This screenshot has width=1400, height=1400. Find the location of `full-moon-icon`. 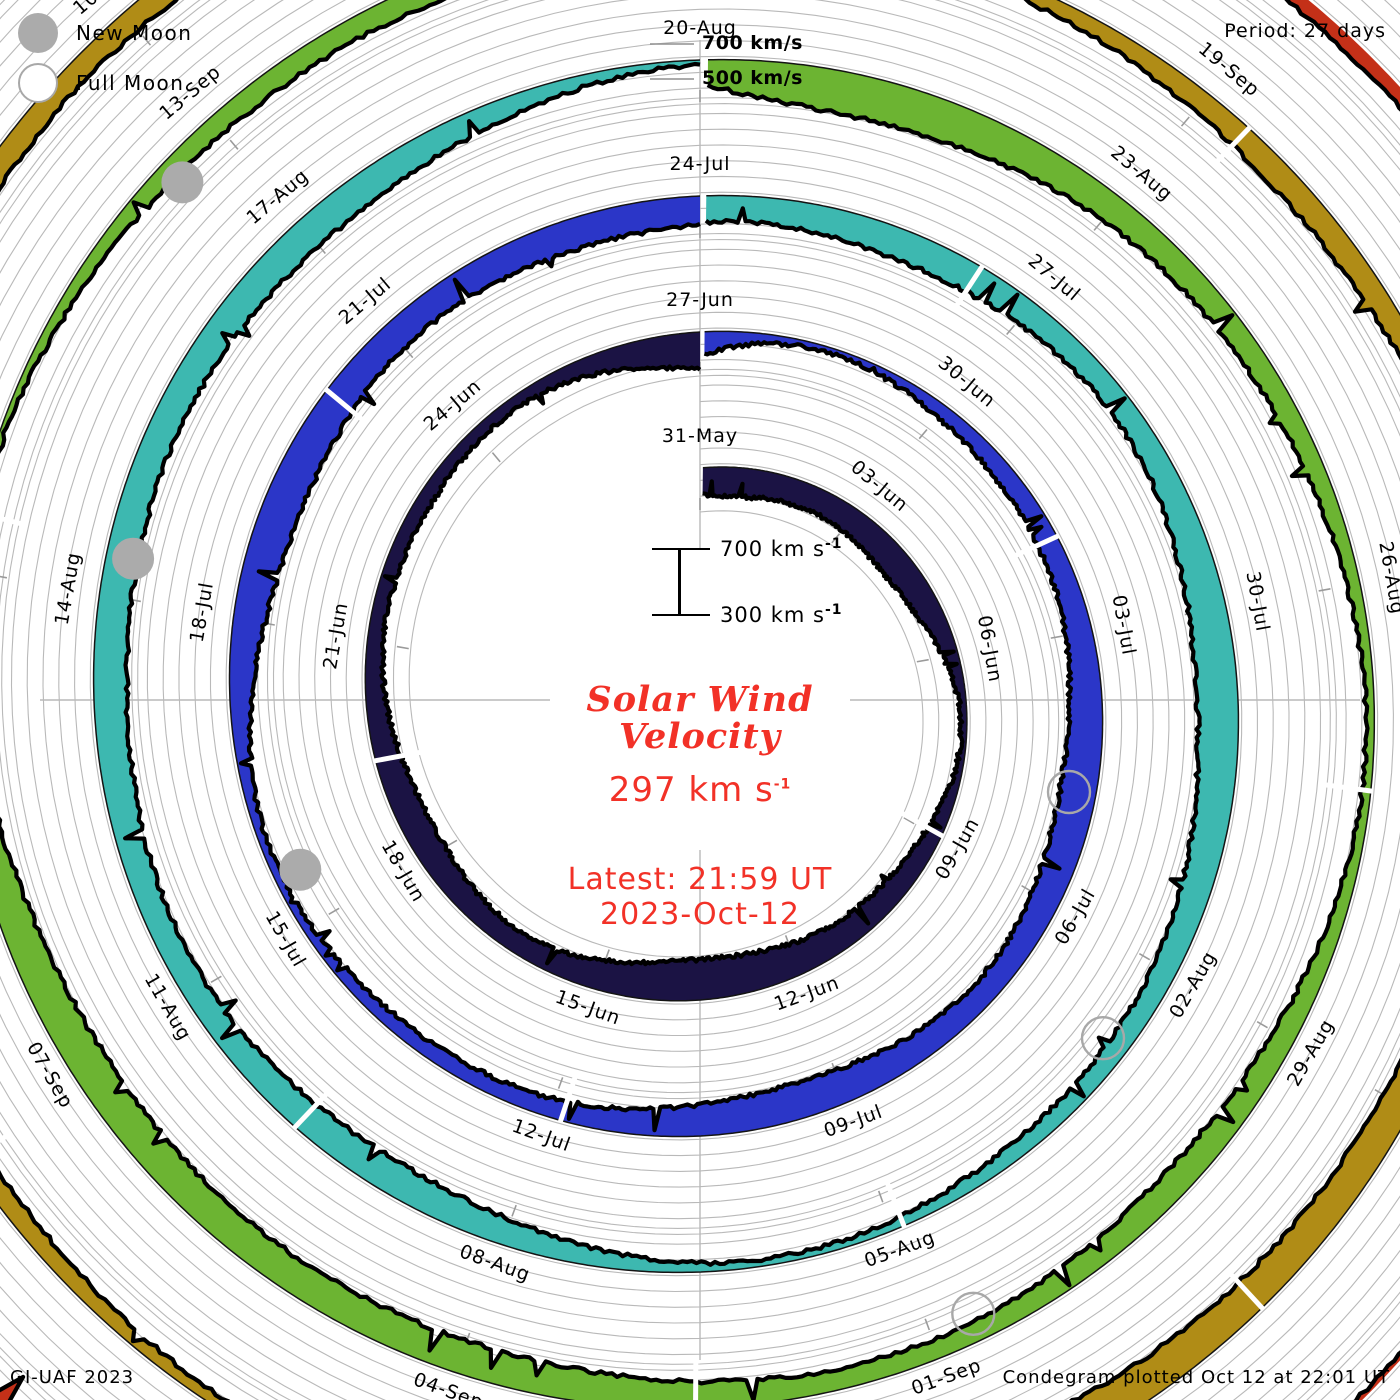

full-moon-icon is located at coordinates (38, 83).